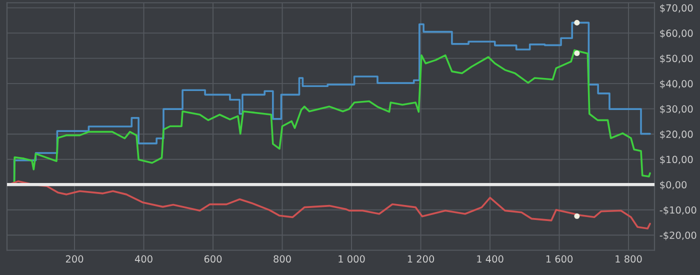 Image resolution: width=700 pixels, height=275 pixels. Describe the element at coordinates (75, 259) in the screenshot. I see `x-tick-label: 200` at that location.